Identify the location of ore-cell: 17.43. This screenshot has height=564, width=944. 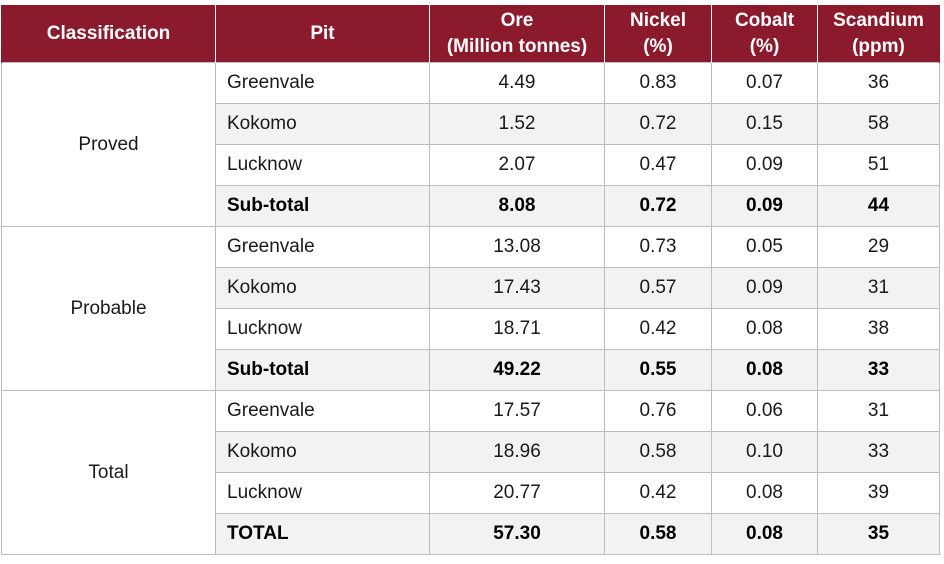
(517, 288).